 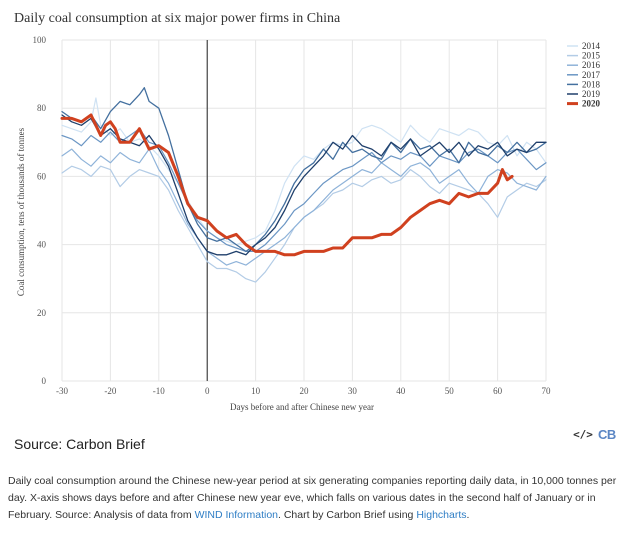 What do you see at coordinates (583, 434) in the screenshot?
I see `embed-code-button: </>` at bounding box center [583, 434].